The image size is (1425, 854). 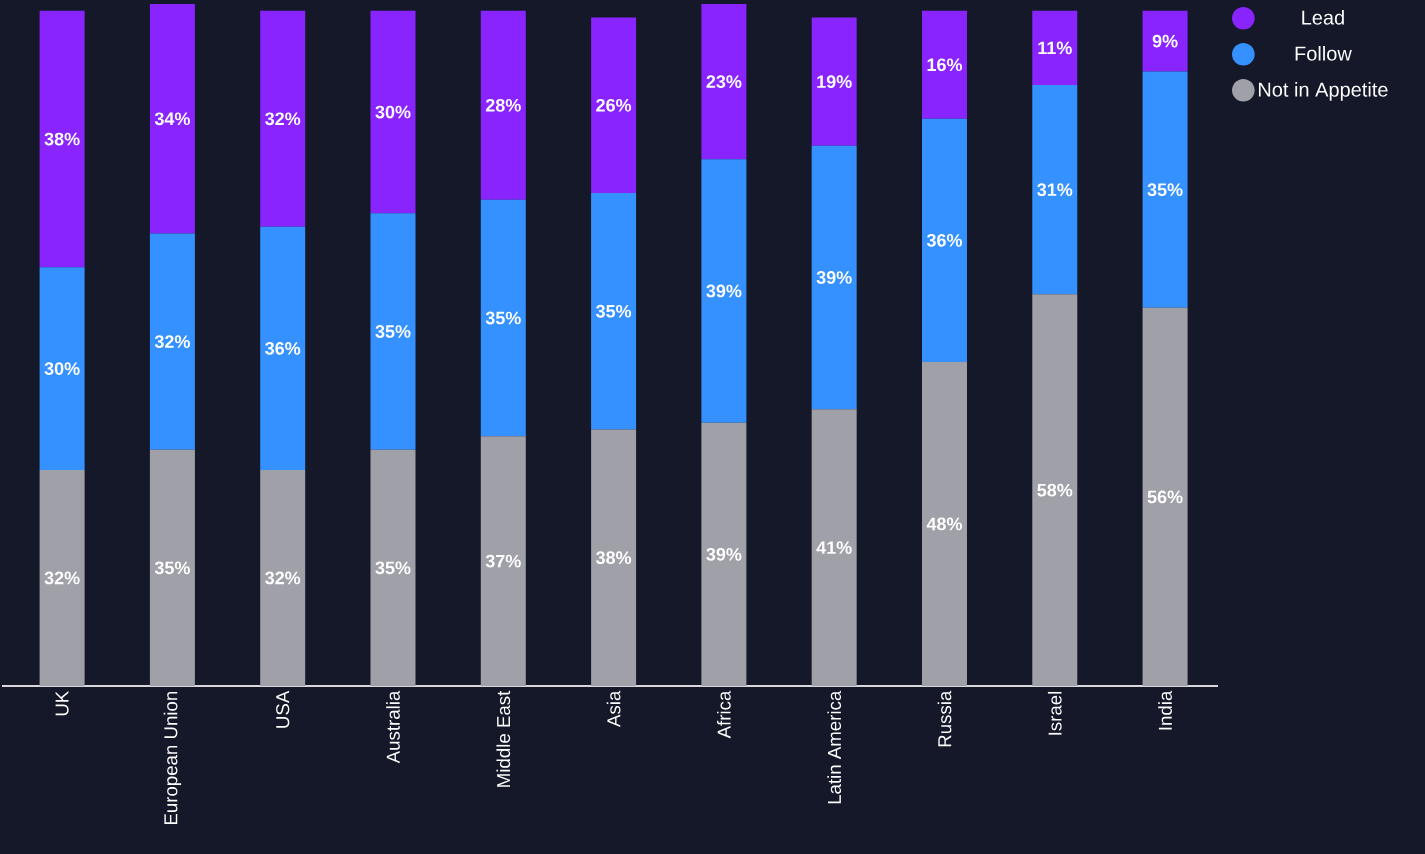 I want to click on x-tick-label: UK, so click(x=62, y=703).